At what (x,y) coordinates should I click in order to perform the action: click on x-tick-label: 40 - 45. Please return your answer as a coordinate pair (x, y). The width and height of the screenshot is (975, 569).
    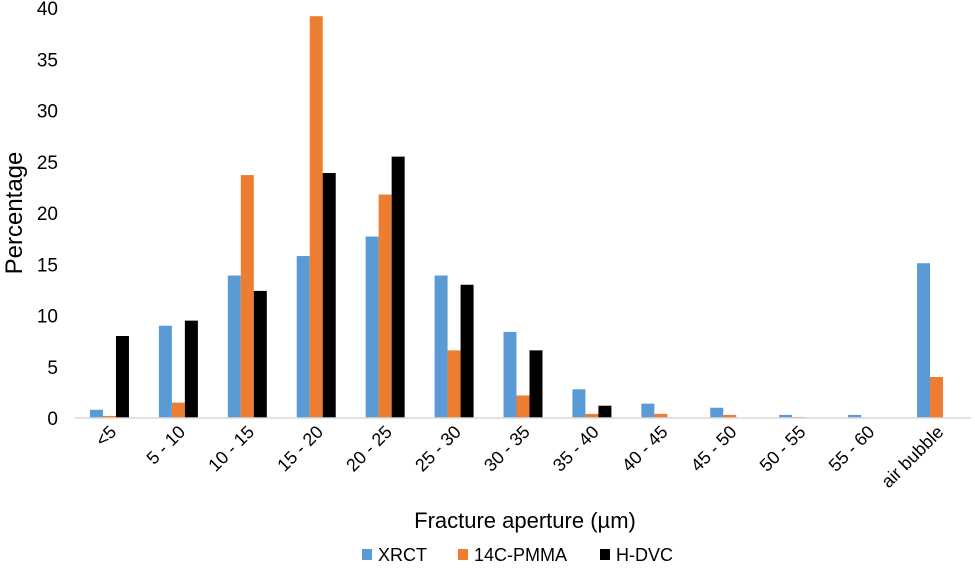
    Looking at the image, I should click on (645, 449).